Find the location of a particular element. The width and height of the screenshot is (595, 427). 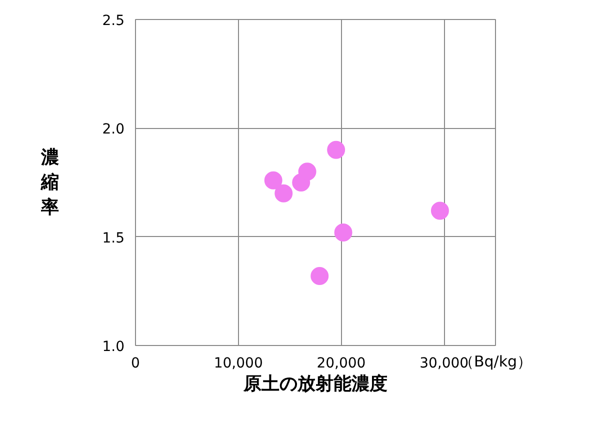

y-tick-label: 2.5 is located at coordinates (113, 21).